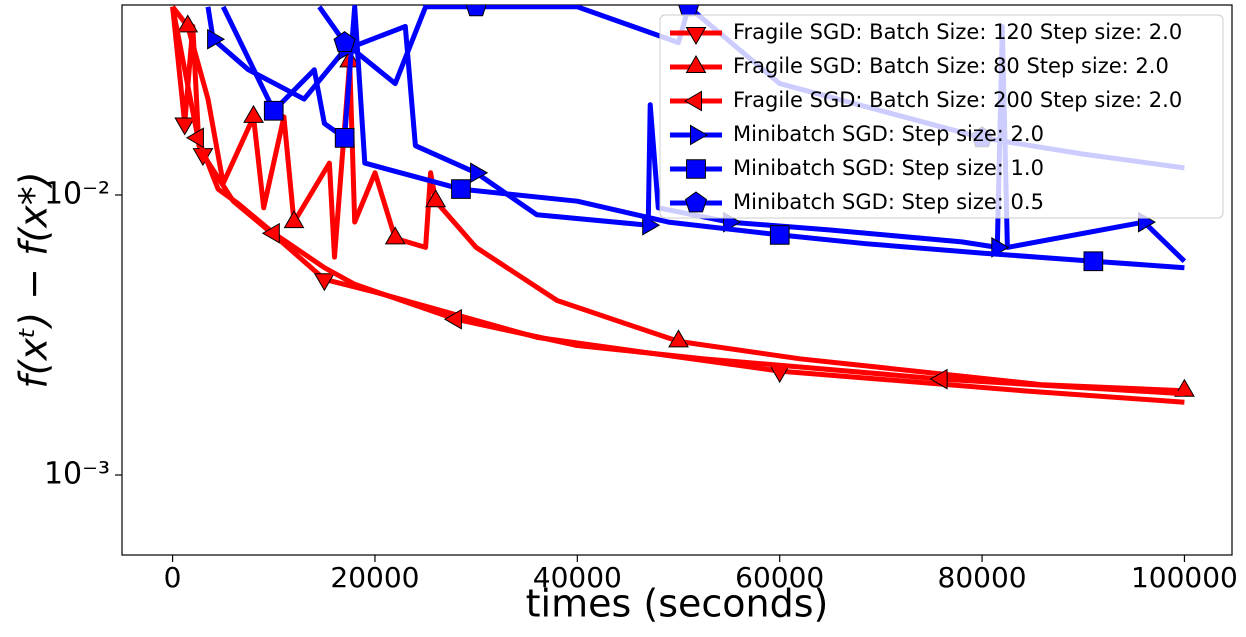 Image resolution: width=1246 pixels, height=637 pixels. I want to click on y-axis-label: f(xᵗ) − f(x*), so click(34, 279).